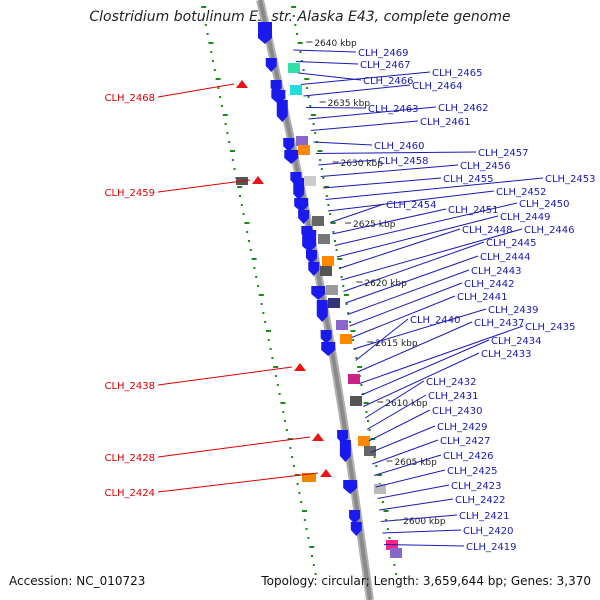 The image size is (600, 600). I want to click on forward-gene-label: CLH_2427, so click(465, 441).